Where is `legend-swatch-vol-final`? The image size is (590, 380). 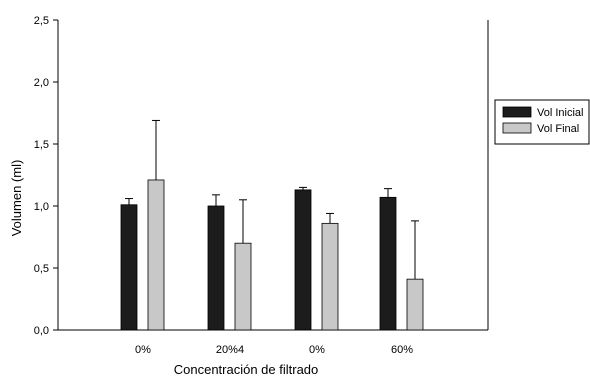
legend-swatch-vol-final is located at coordinates (517, 128).